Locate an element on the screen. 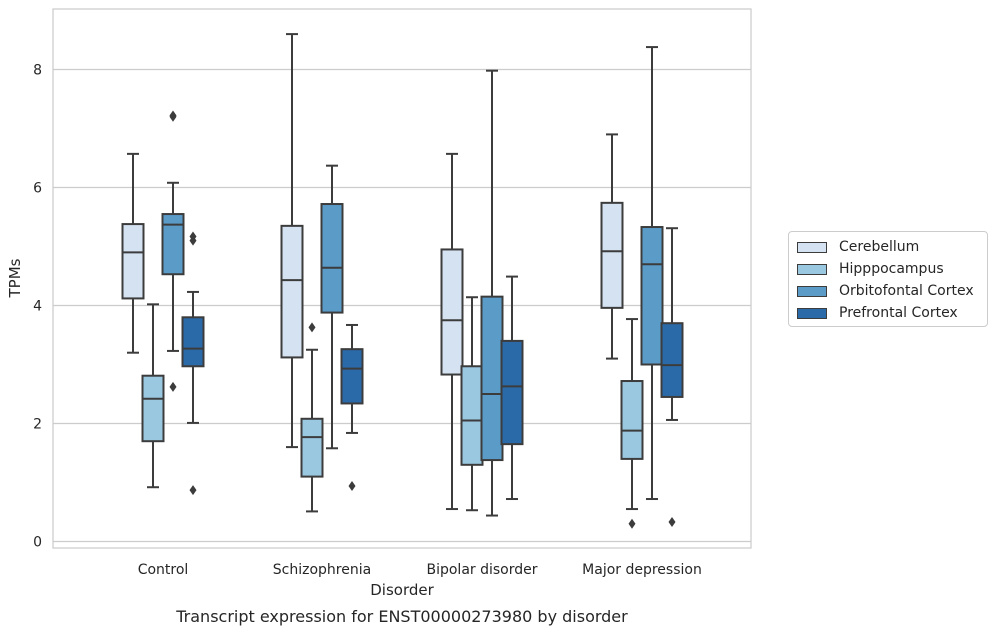 This screenshot has width=999, height=634. legend-item: Hipppocampus is located at coordinates (888, 269).